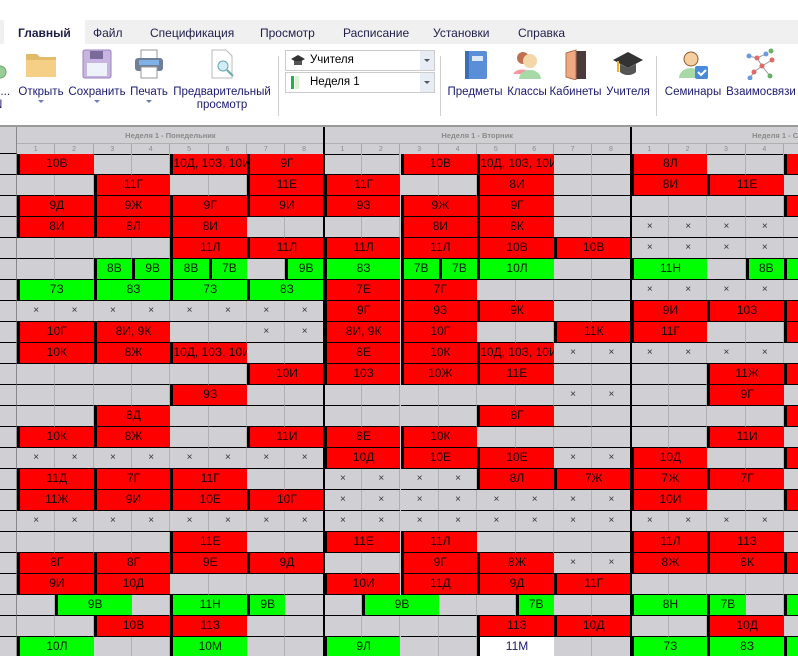 The image size is (798, 656). Describe the element at coordinates (151, 269) in the screenshot. I see `group-lesson-block: 9В` at that location.